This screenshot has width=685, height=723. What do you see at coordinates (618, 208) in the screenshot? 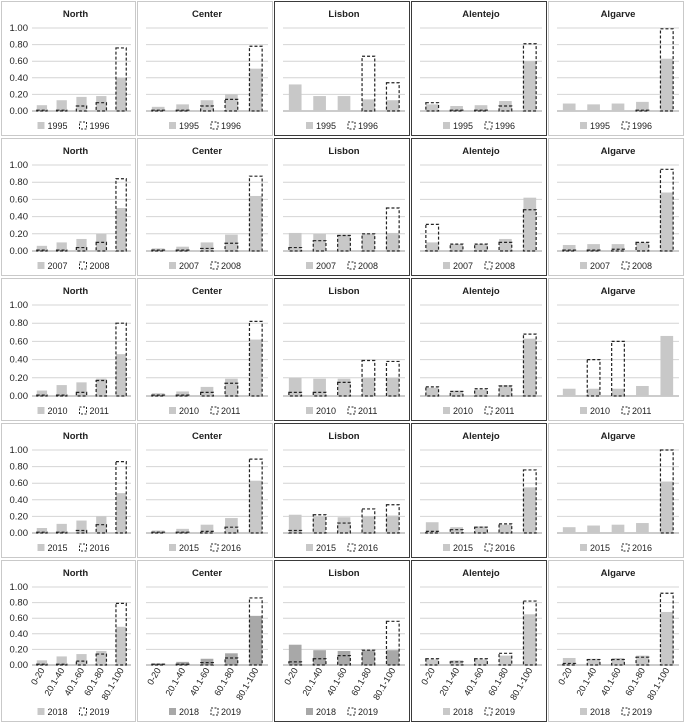
I see `chart-svg: Algarve 2007 2008` at bounding box center [618, 208].